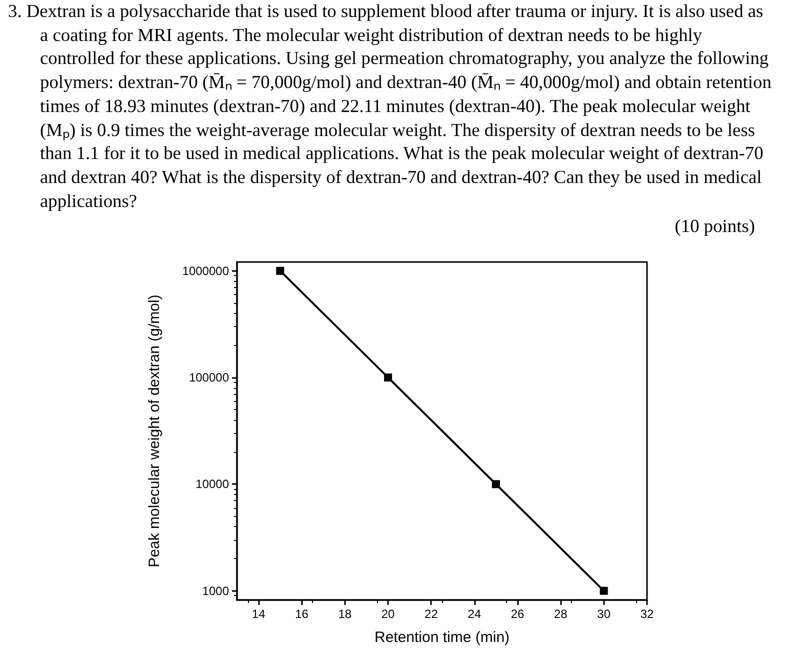  I want to click on y-axis-title: Peak molecular weight of dextran (g/mol), so click(154, 431).